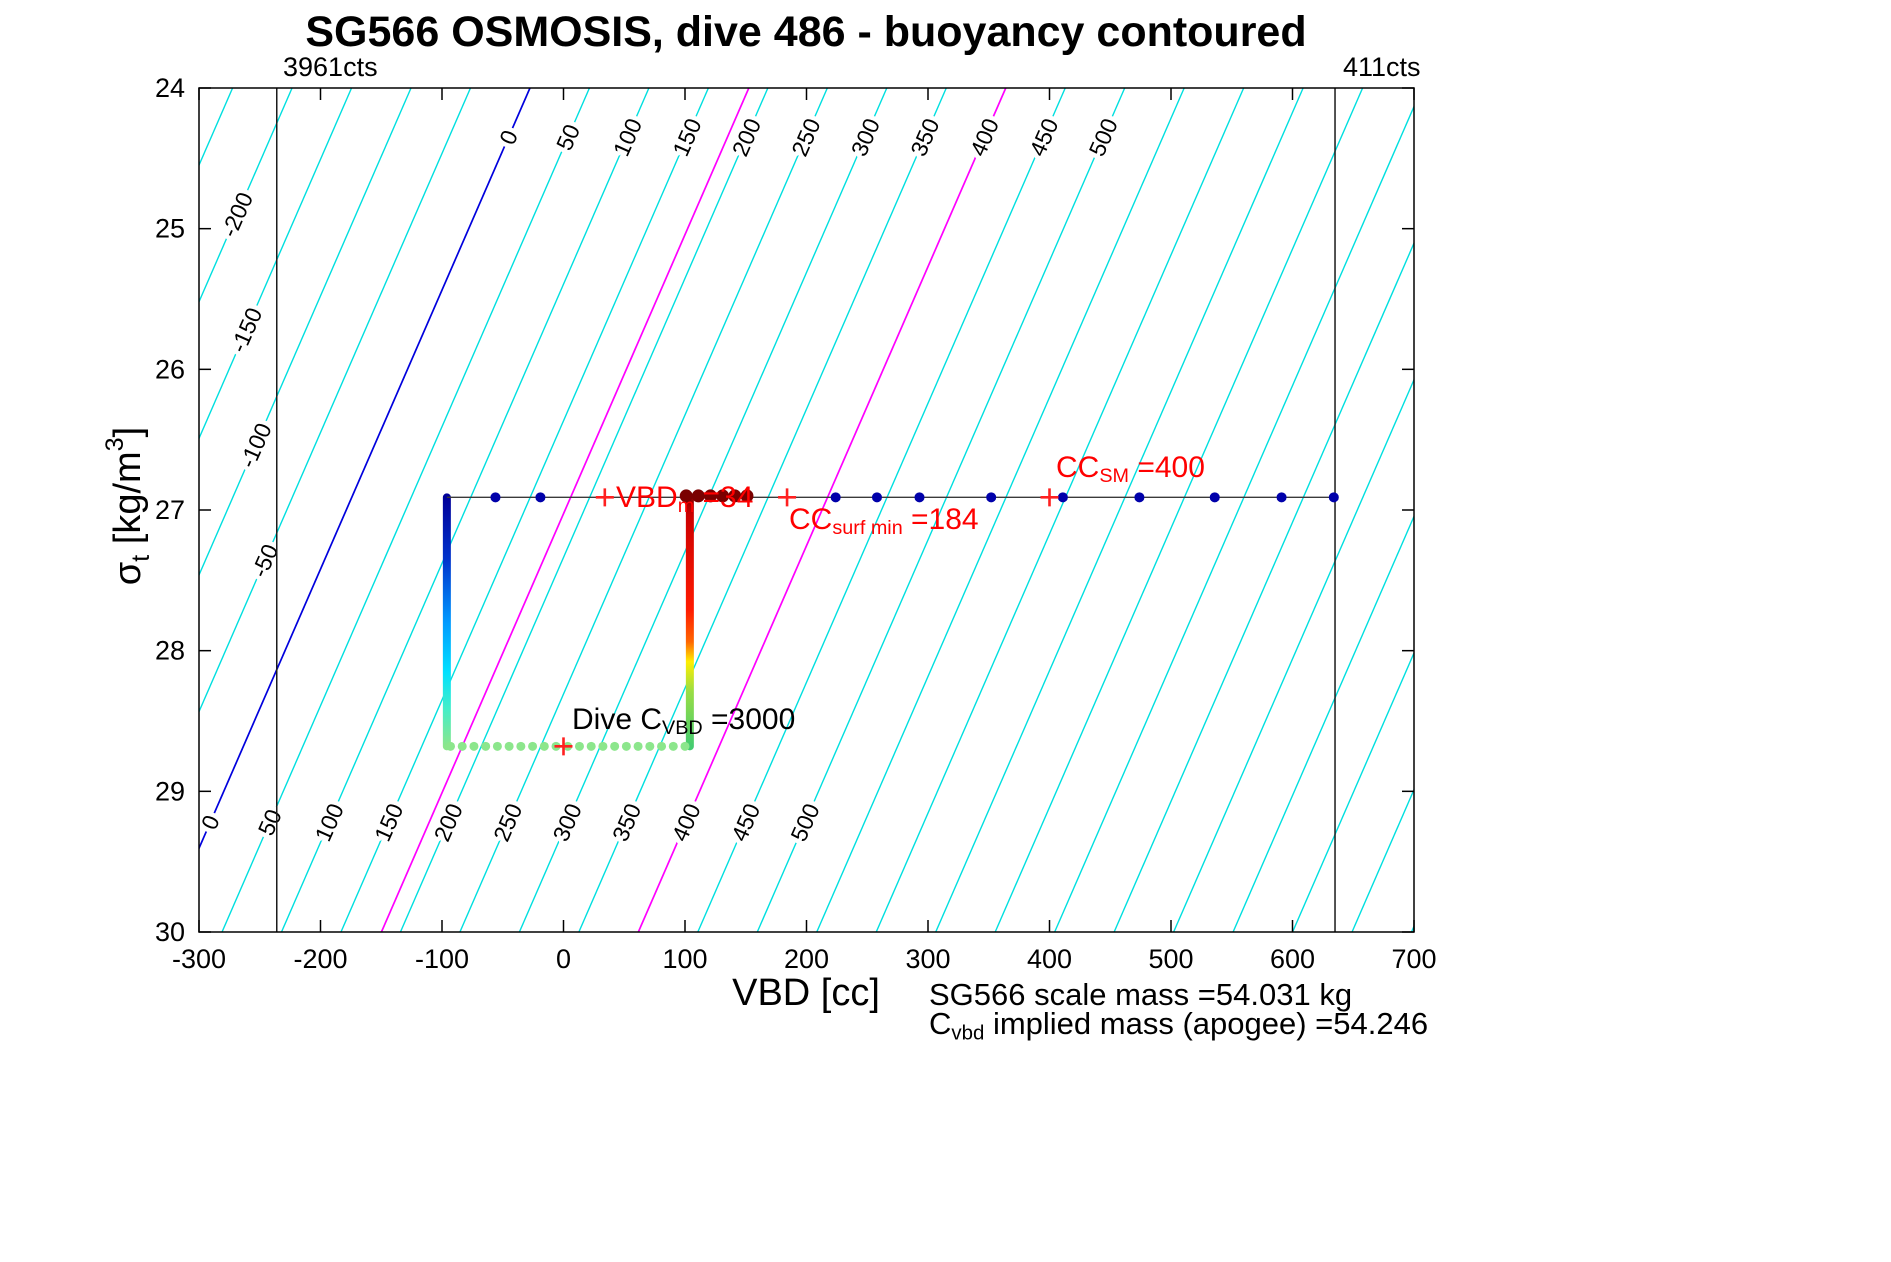 The width and height of the screenshot is (1891, 1262). Describe the element at coordinates (199, 959) in the screenshot. I see `svg-text: -300` at that location.